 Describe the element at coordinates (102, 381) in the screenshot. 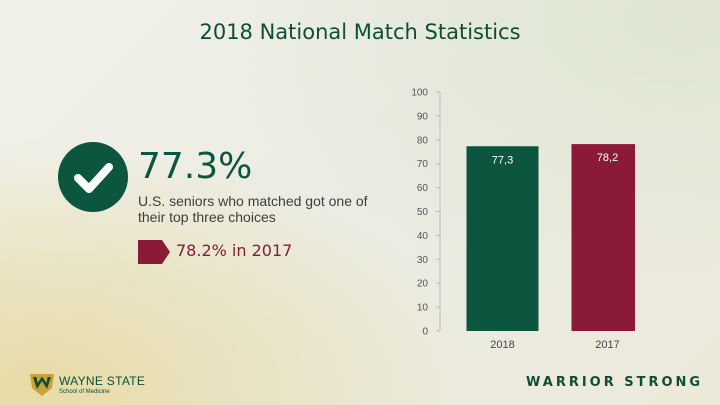

I see `logo-name: WAYNE STATE` at that location.